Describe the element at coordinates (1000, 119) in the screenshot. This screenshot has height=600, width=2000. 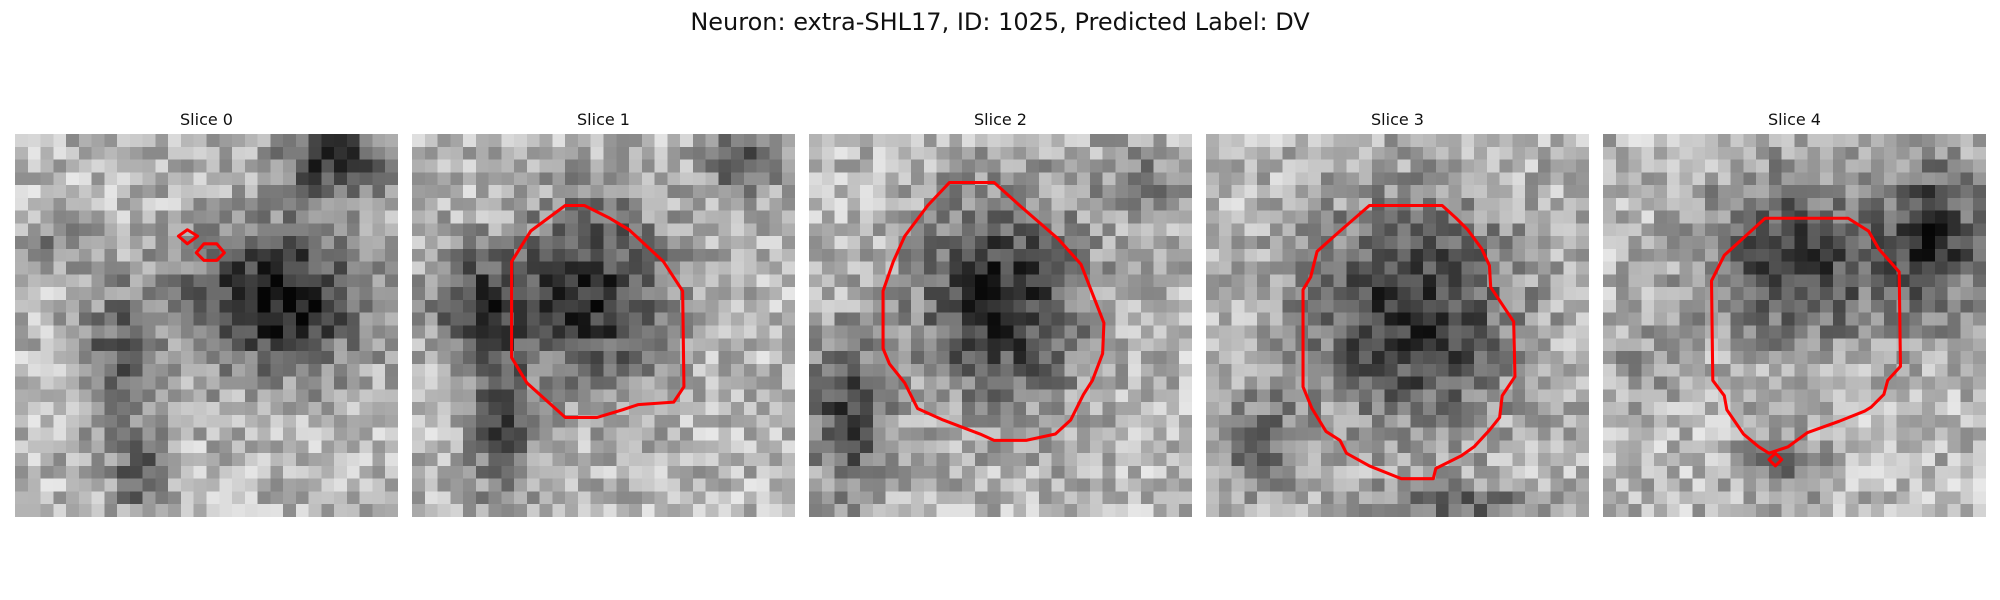
I see `slice-title: Slice 2` at that location.